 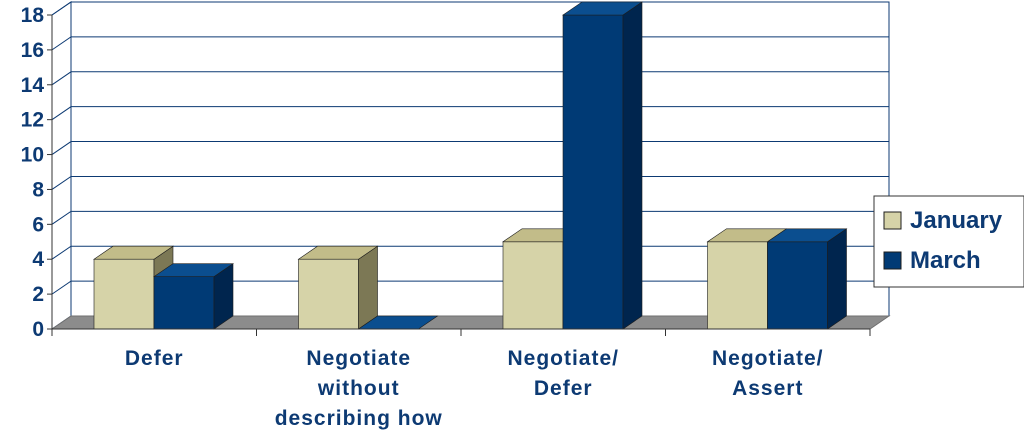 What do you see at coordinates (61, 165) in the screenshot?
I see `side-wall` at bounding box center [61, 165].